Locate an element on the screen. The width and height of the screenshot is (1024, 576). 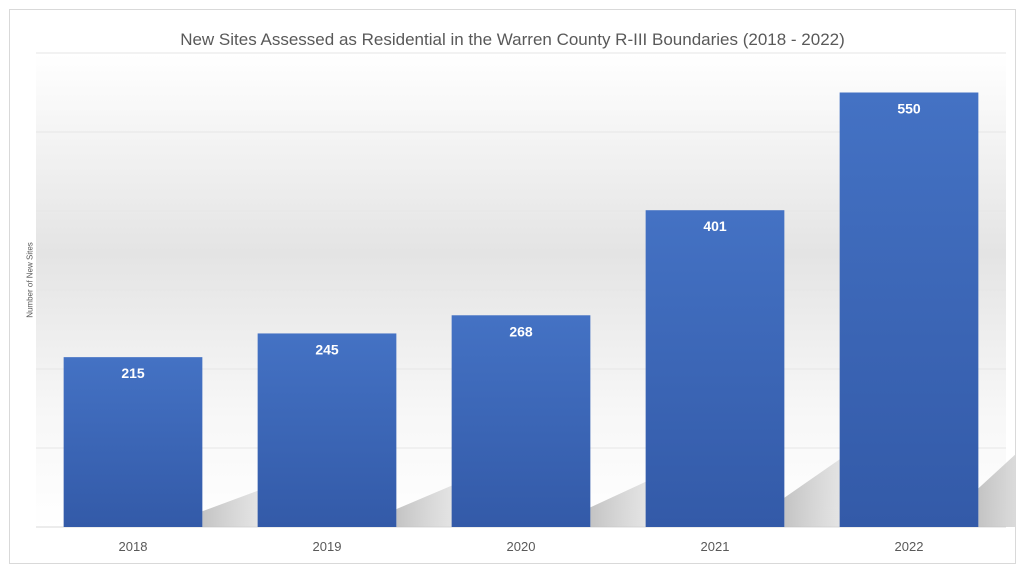
bar-shadows is located at coordinates (608, 490).